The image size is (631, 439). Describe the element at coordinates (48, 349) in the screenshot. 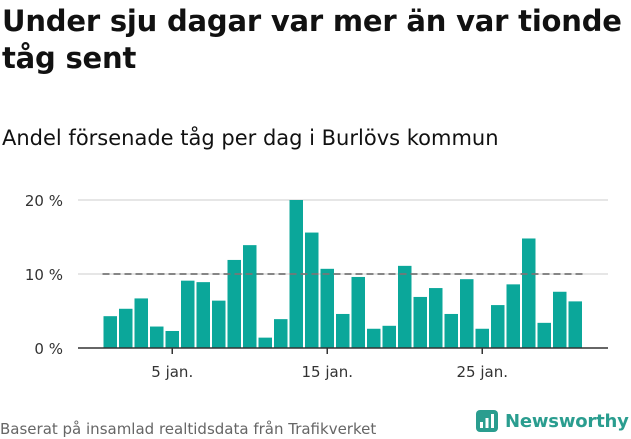

I see `y-tick-label: 0 %` at that location.